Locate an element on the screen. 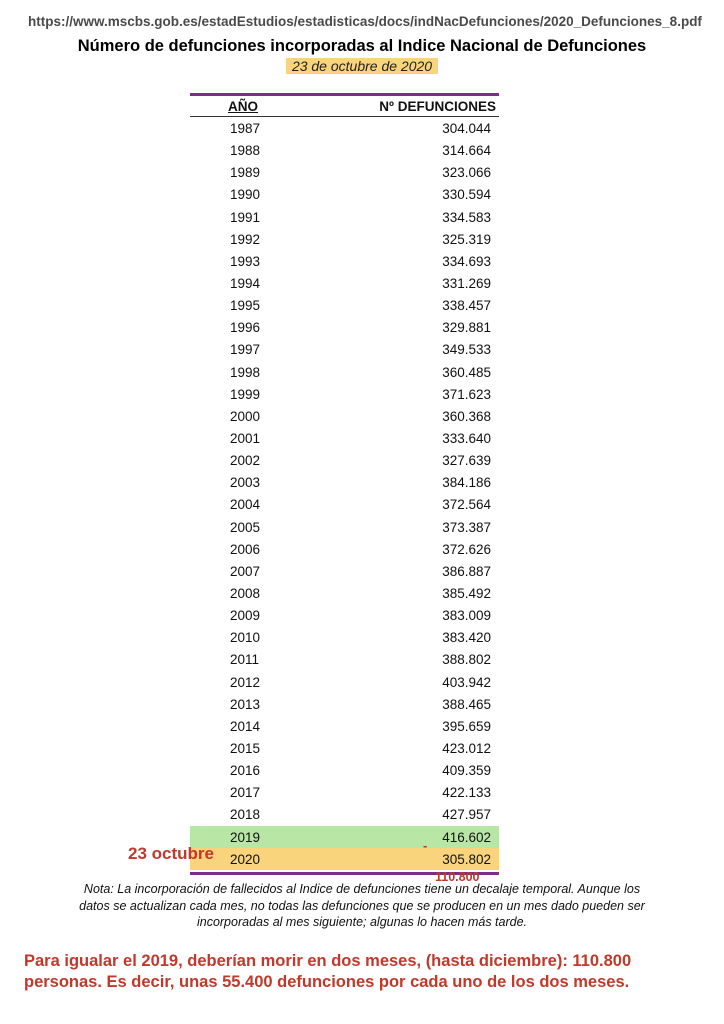  table-row: 1998 360.485 is located at coordinates (344, 372).